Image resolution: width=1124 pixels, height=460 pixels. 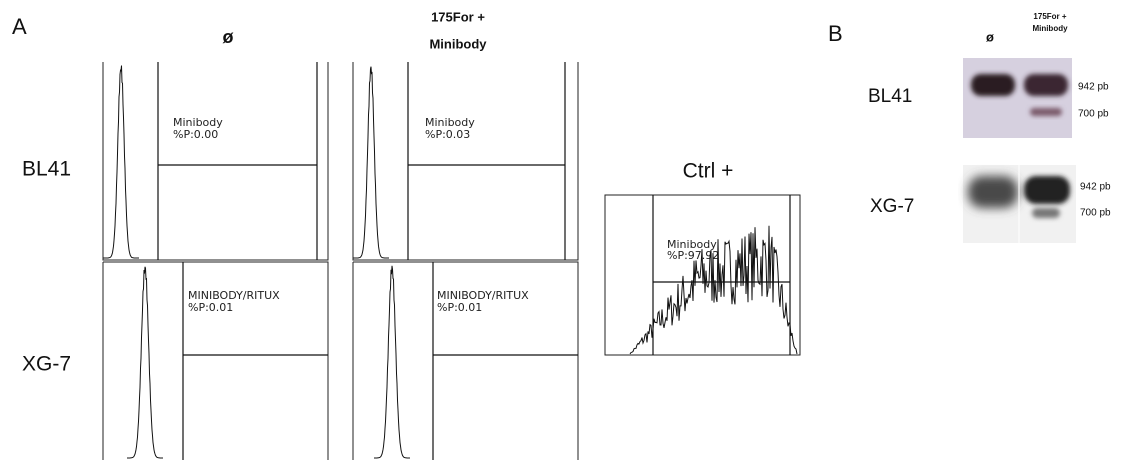 I want to click on gate-percent: %P:97.92, so click(x=693, y=255).